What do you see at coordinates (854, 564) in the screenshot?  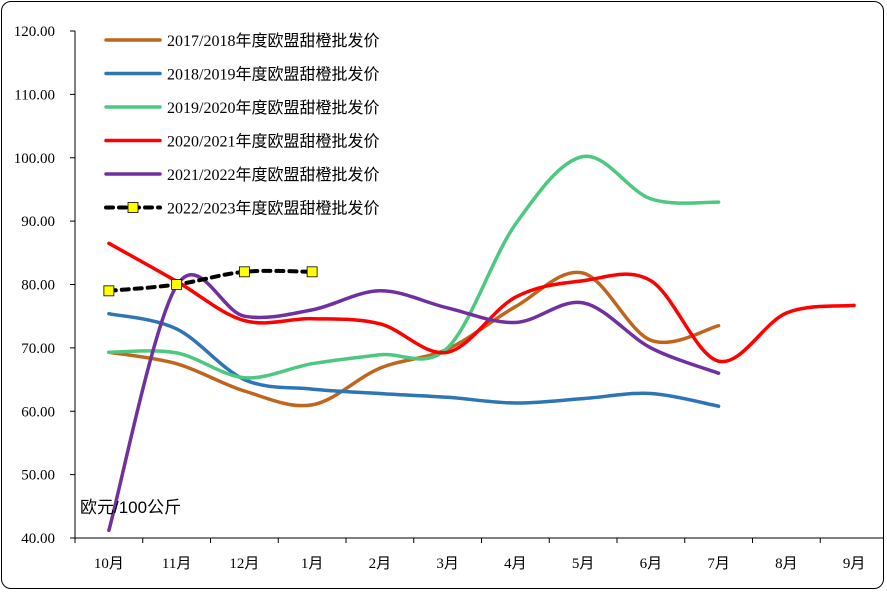 I see `x-tick-label: 9月` at bounding box center [854, 564].